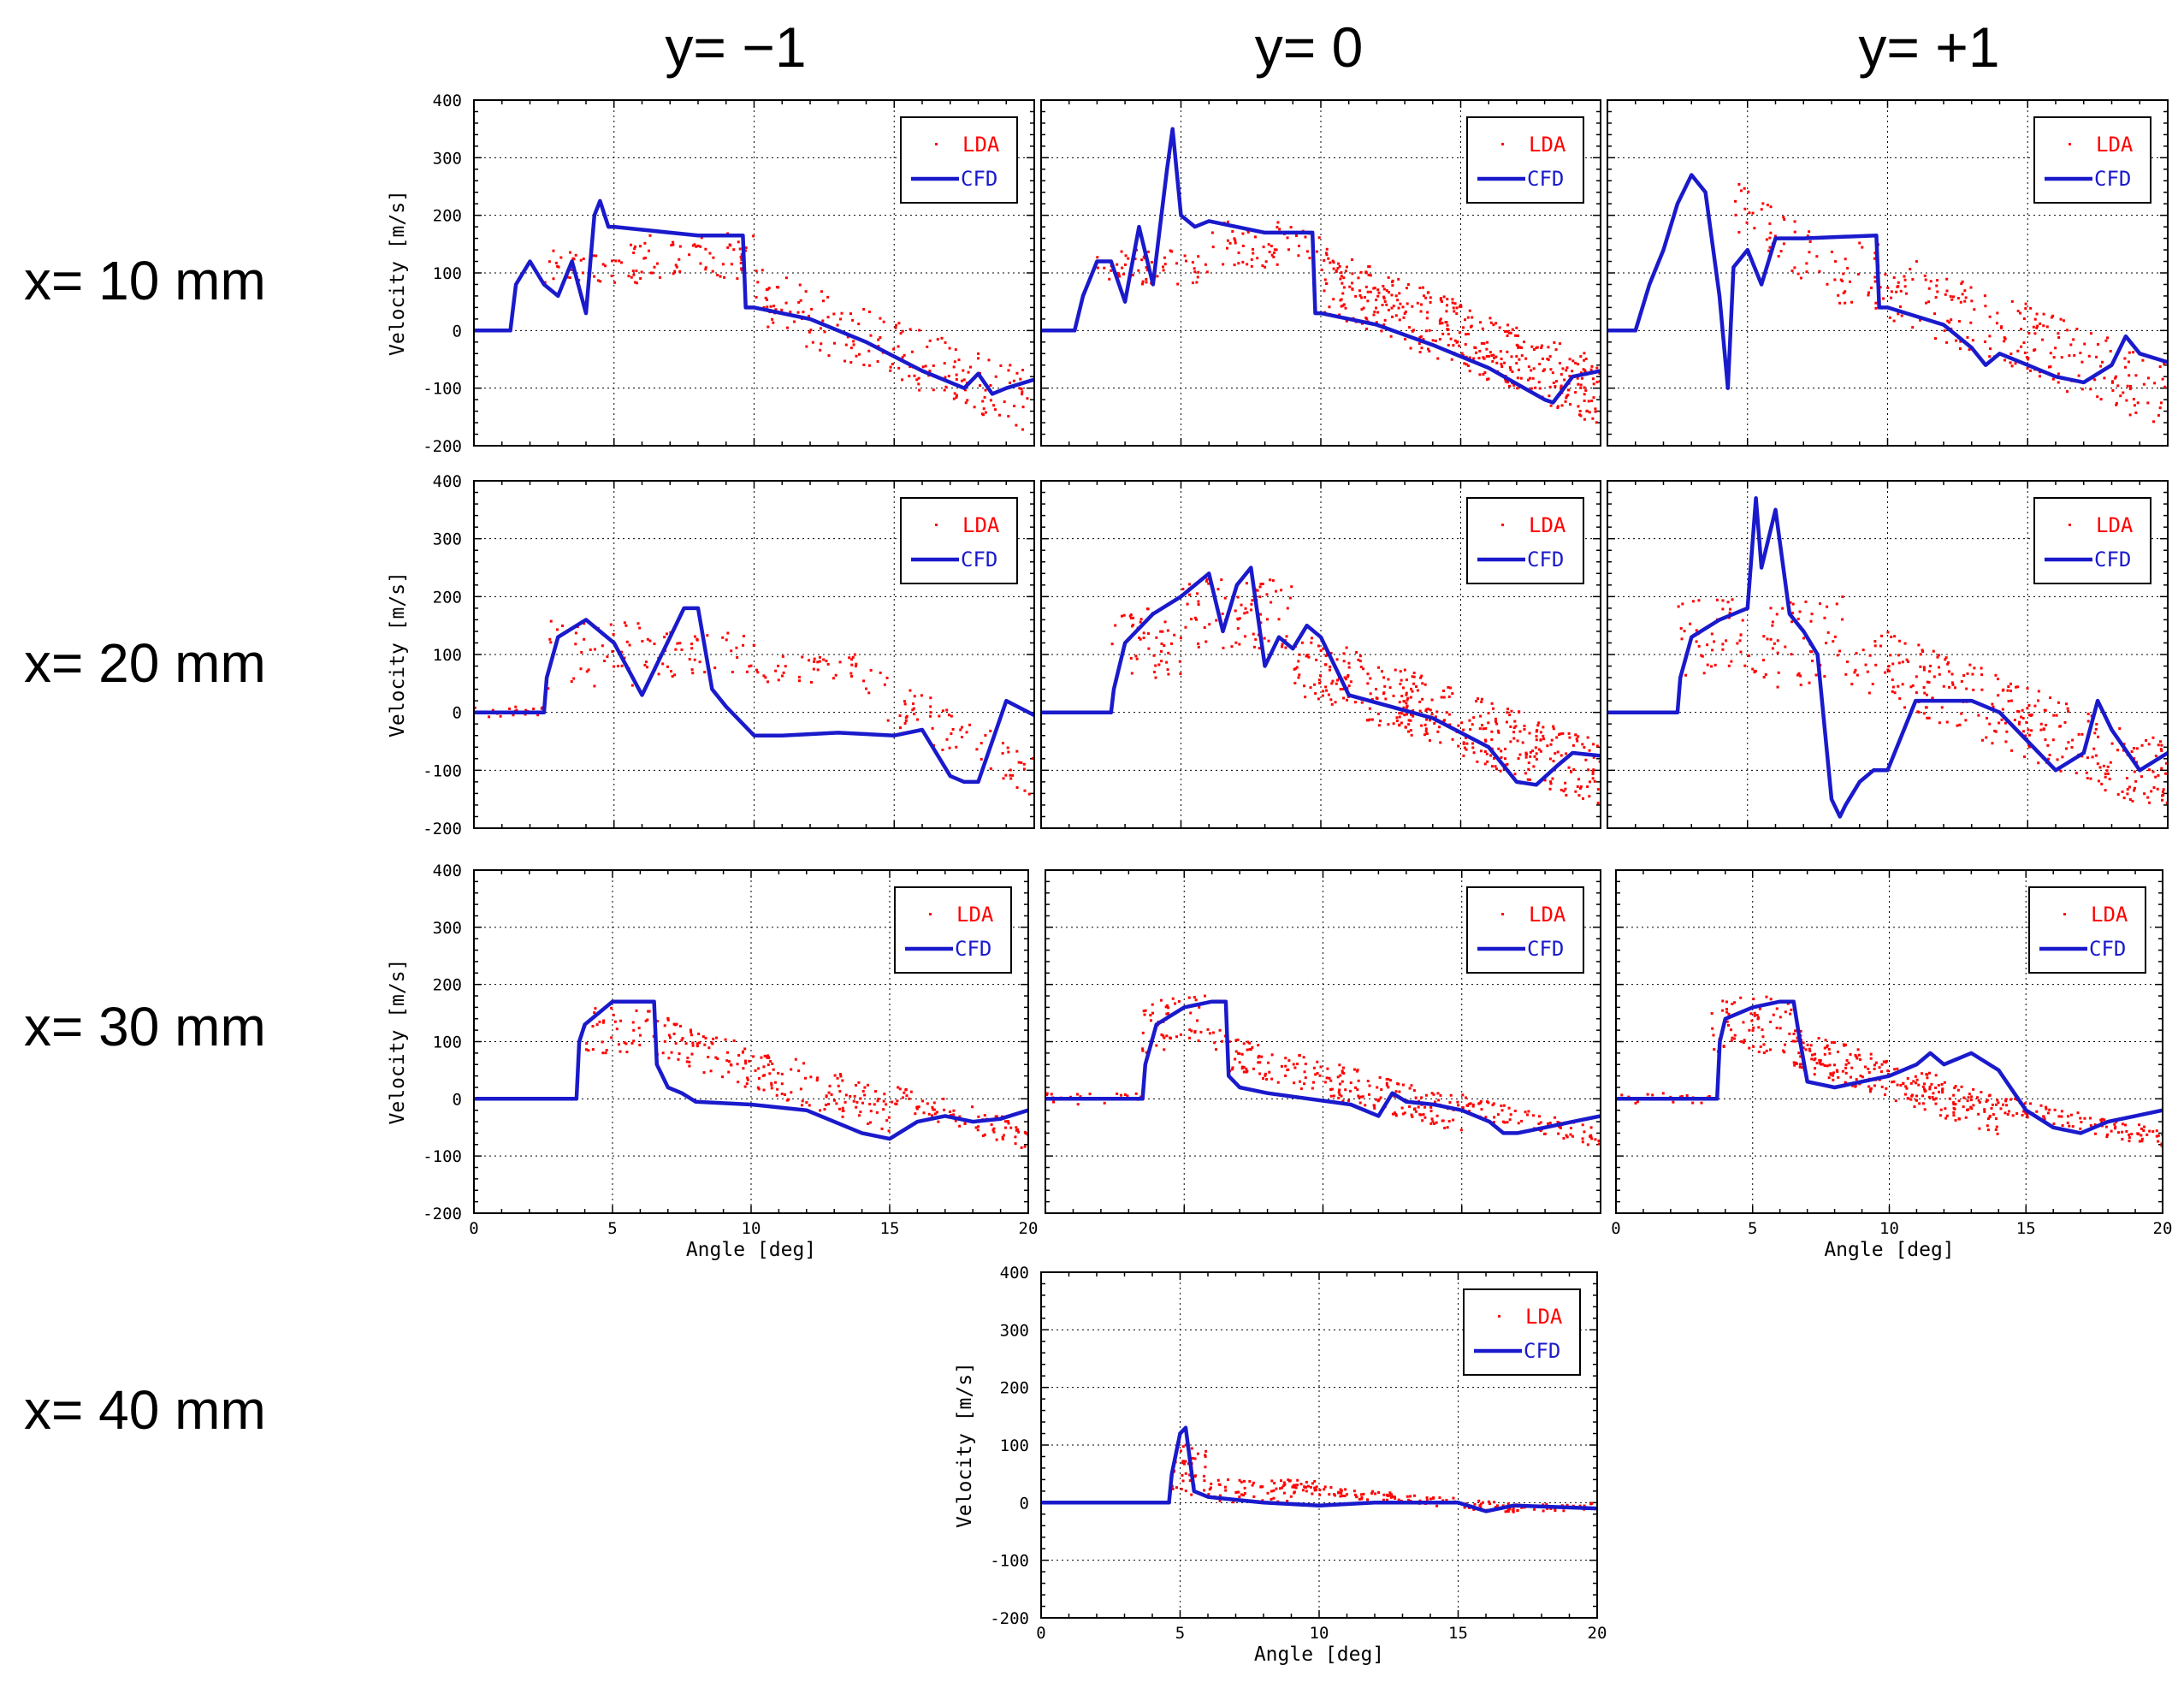 The height and width of the screenshot is (1694, 2184). Describe the element at coordinates (981, 525) in the screenshot. I see `legend-lda-label: LDA` at that location.